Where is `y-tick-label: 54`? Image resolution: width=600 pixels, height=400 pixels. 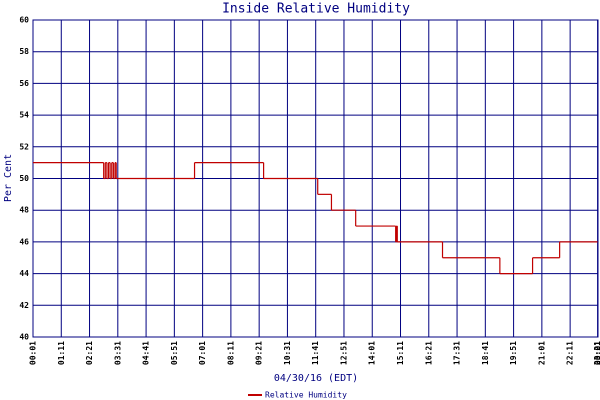
y-tick-label: 54 is located at coordinates (24, 115).